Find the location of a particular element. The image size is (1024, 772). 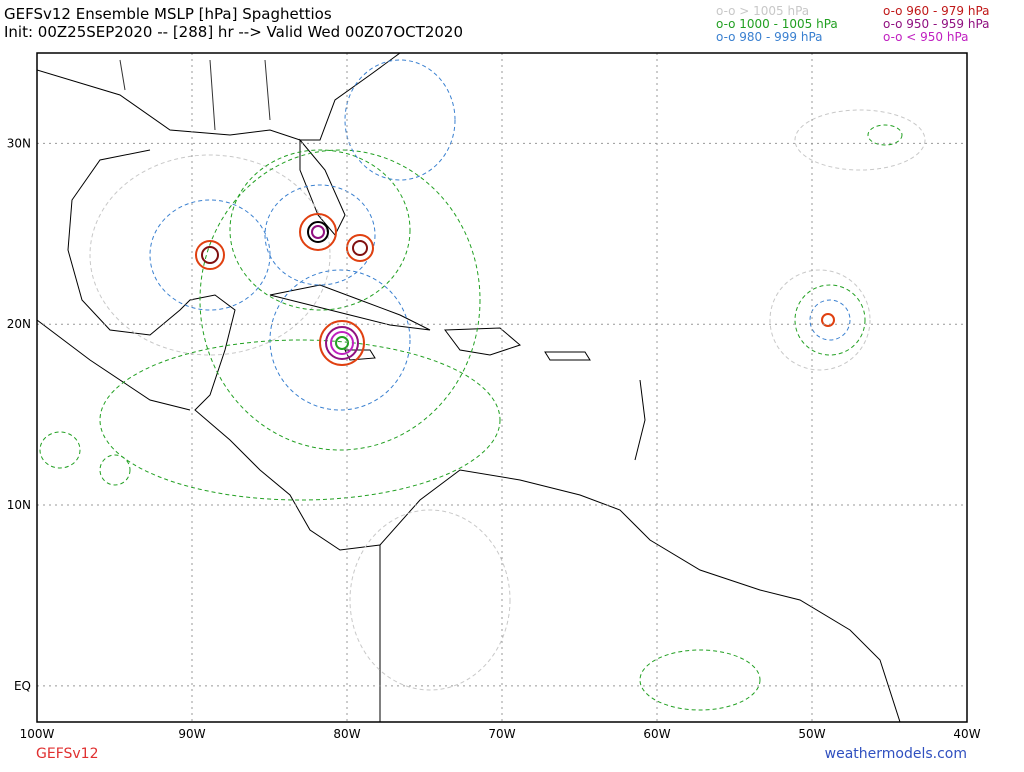

legend-entry: o-o 1000 - 1005 hPa is located at coordinates (777, 24).